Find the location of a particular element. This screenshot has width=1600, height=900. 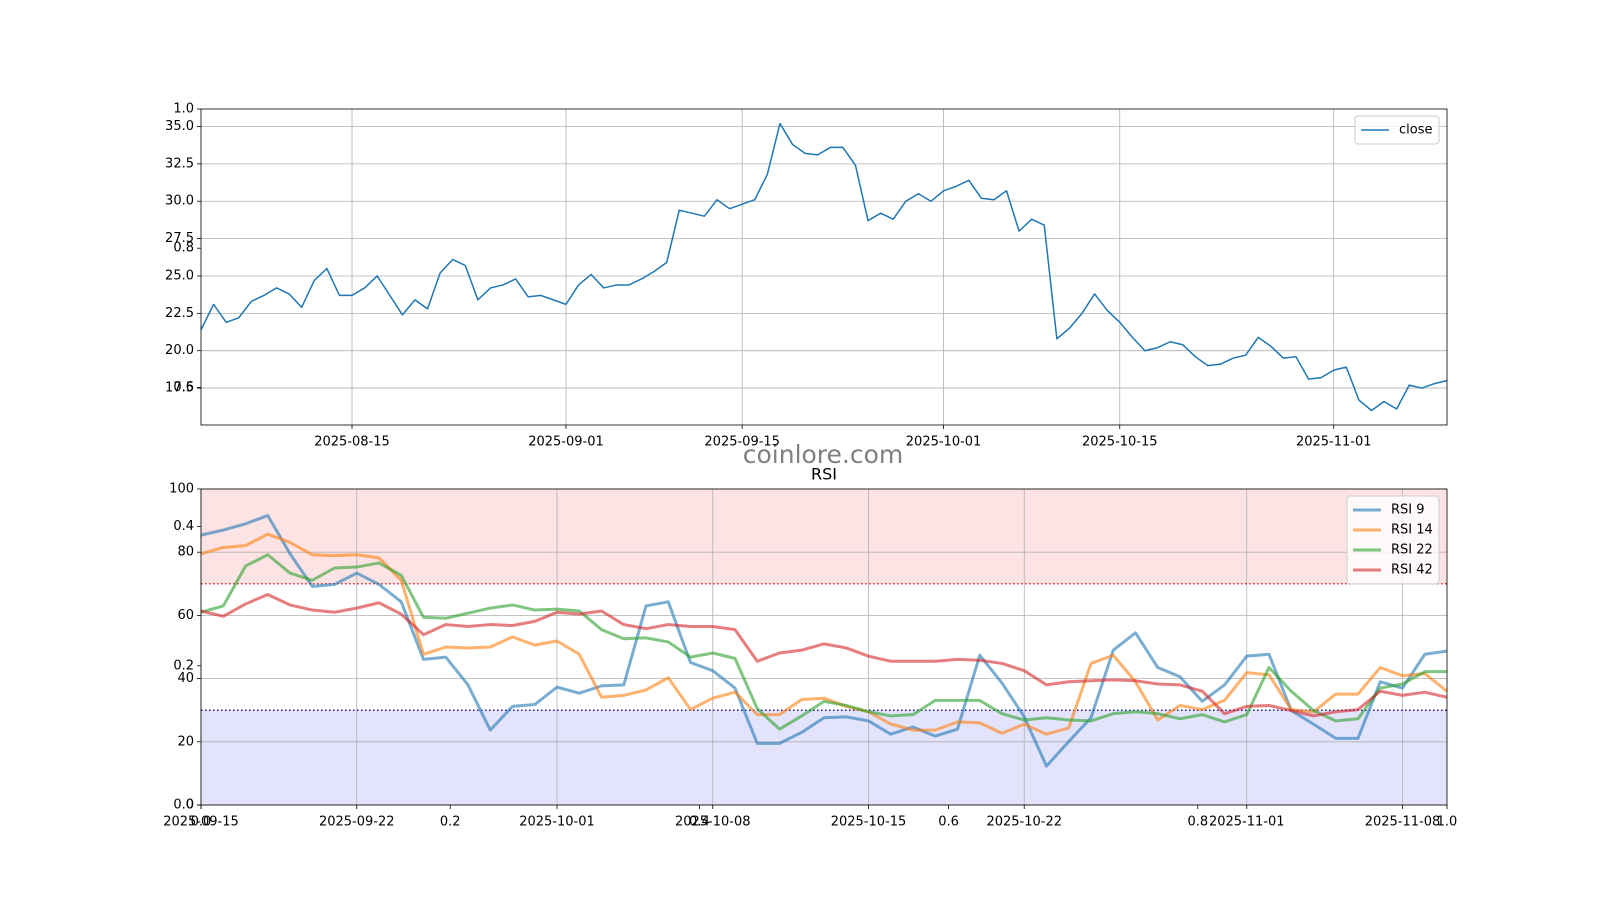

x-tick-label: 0.6 is located at coordinates (948, 822).